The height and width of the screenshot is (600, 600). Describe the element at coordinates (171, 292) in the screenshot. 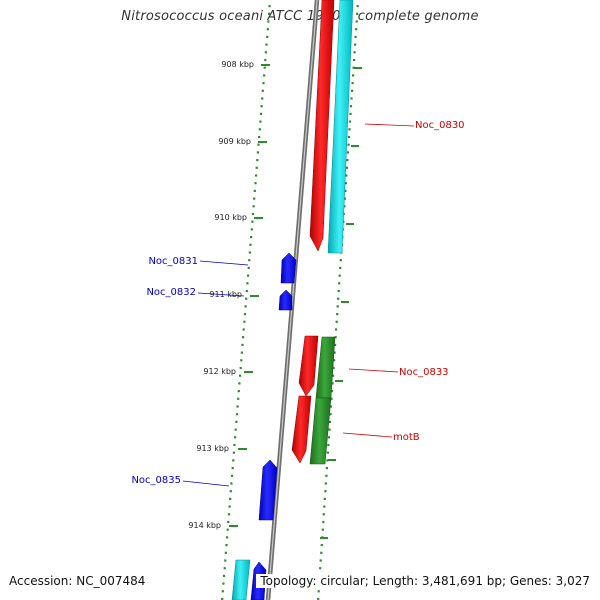

I see `label-noc-0832: Noc_0832` at that location.